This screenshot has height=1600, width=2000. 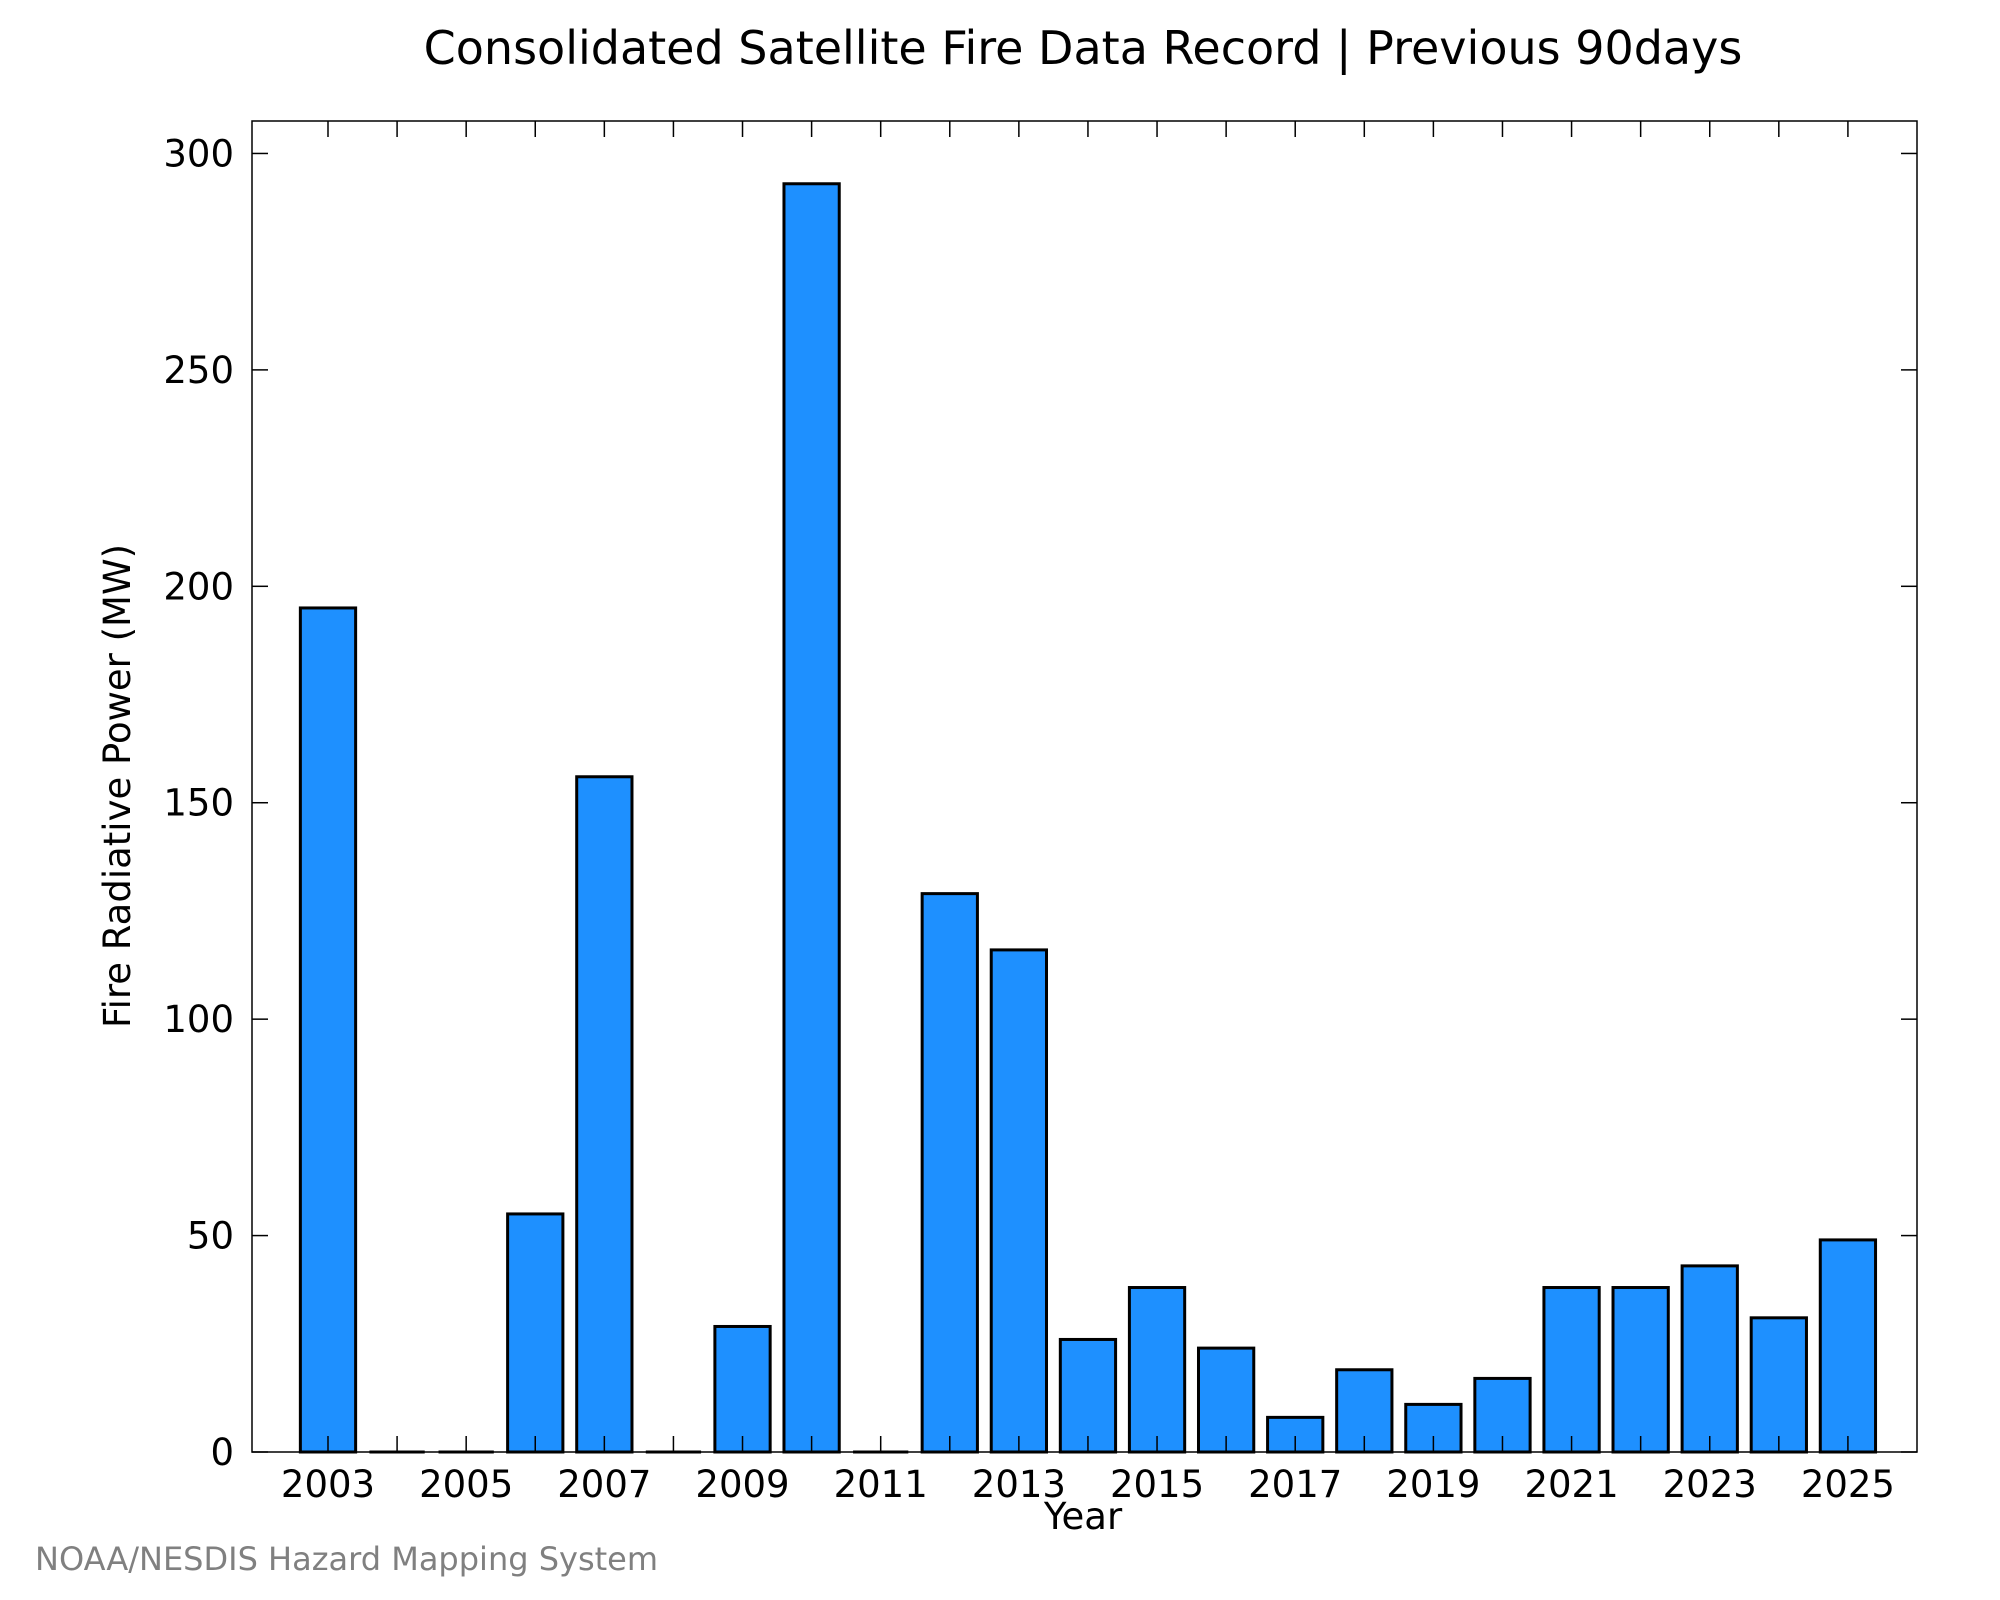 What do you see at coordinates (210, 1236) in the screenshot?
I see `y-tick-label: 50` at bounding box center [210, 1236].